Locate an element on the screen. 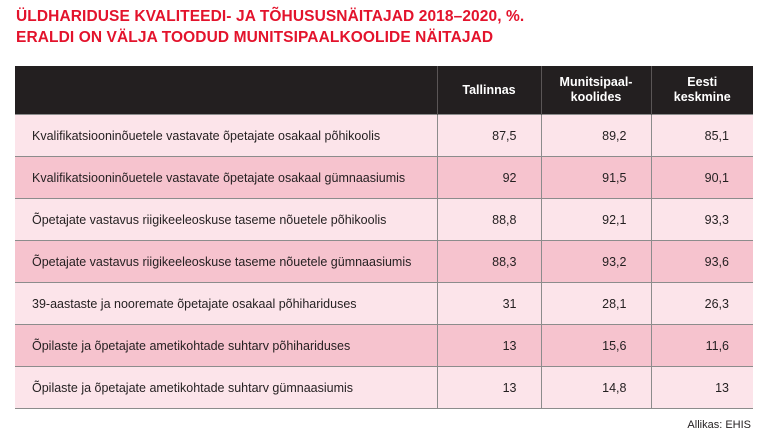 This screenshot has height=437, width=768. value-eesti-keskmine: 26,3 is located at coordinates (701, 303).